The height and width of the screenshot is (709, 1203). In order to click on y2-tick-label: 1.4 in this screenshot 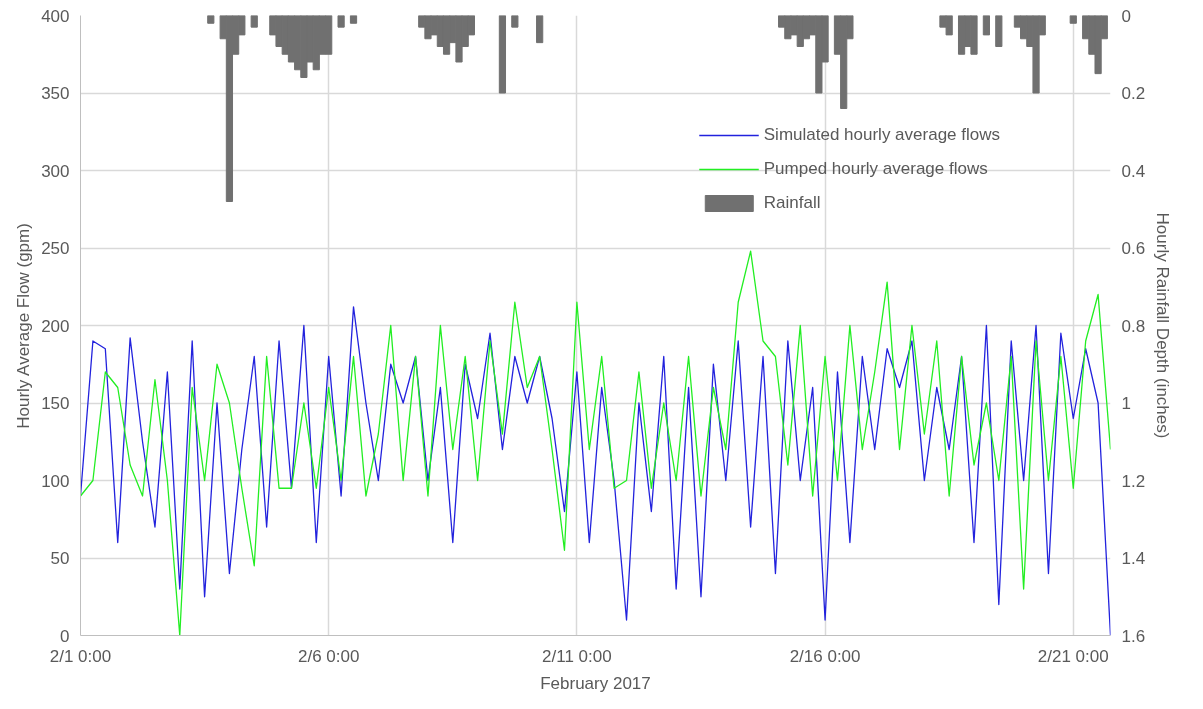, I will do `click(1133, 558)`.